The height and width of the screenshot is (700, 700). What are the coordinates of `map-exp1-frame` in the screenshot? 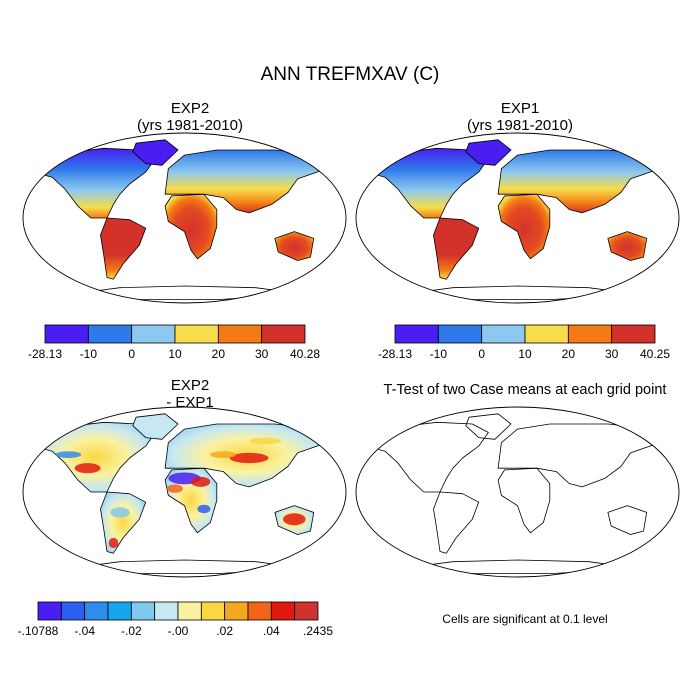 It's located at (517, 218).